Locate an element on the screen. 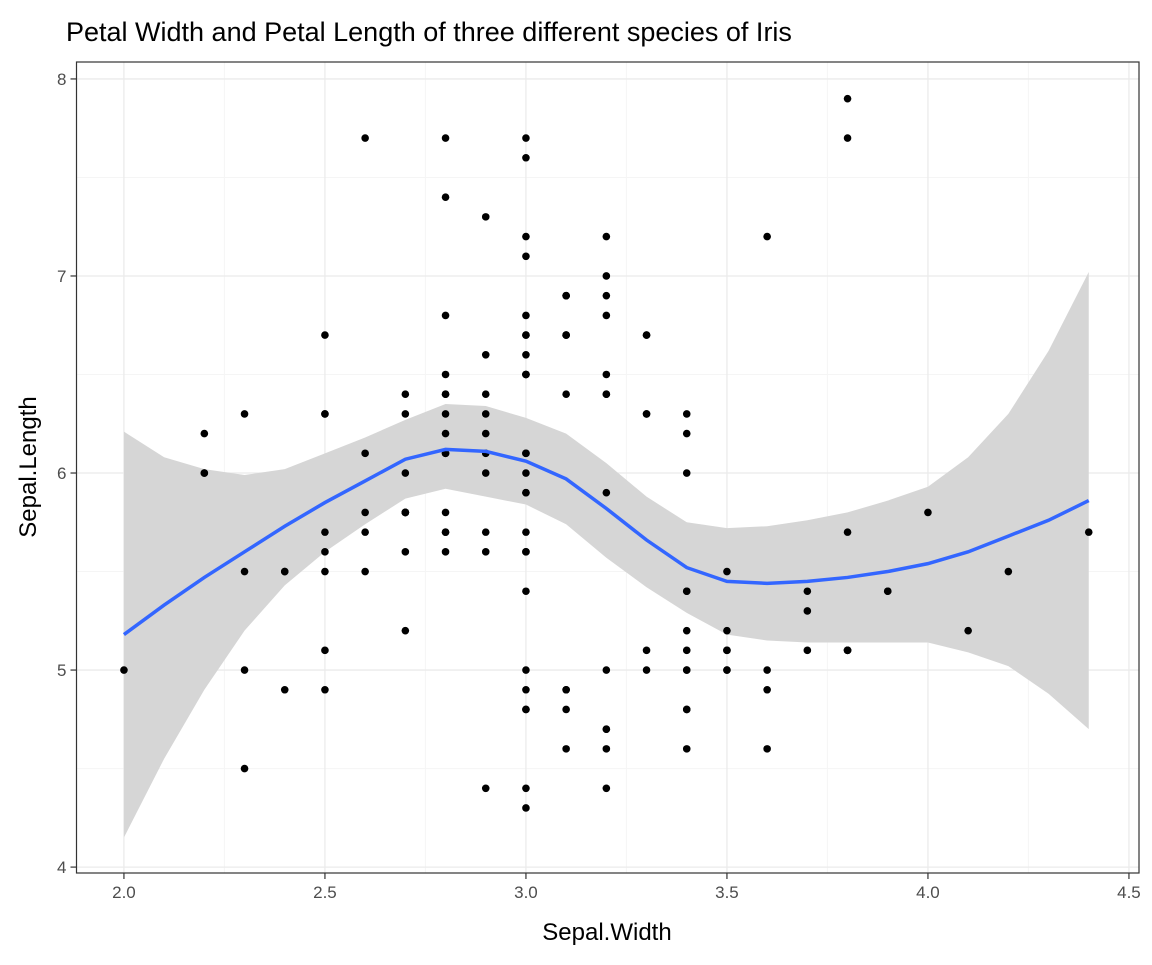 This screenshot has height=965, width=1152. y-tick-label: 7 is located at coordinates (61, 276).